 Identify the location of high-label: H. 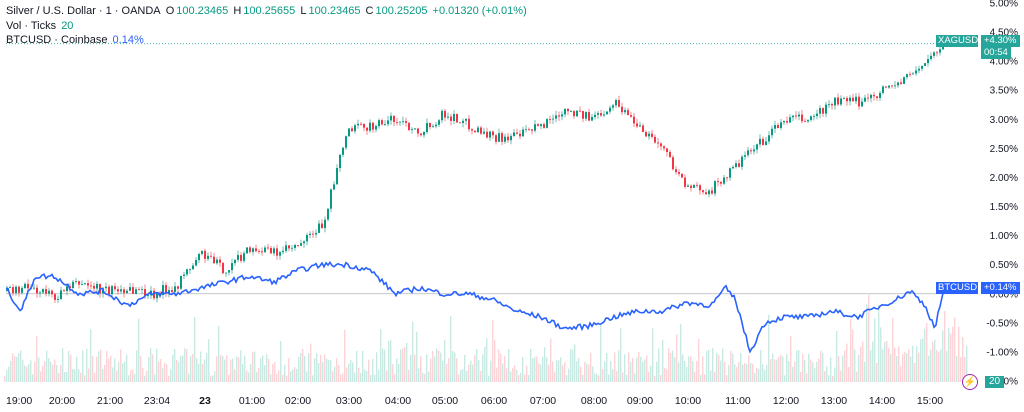
(237, 11).